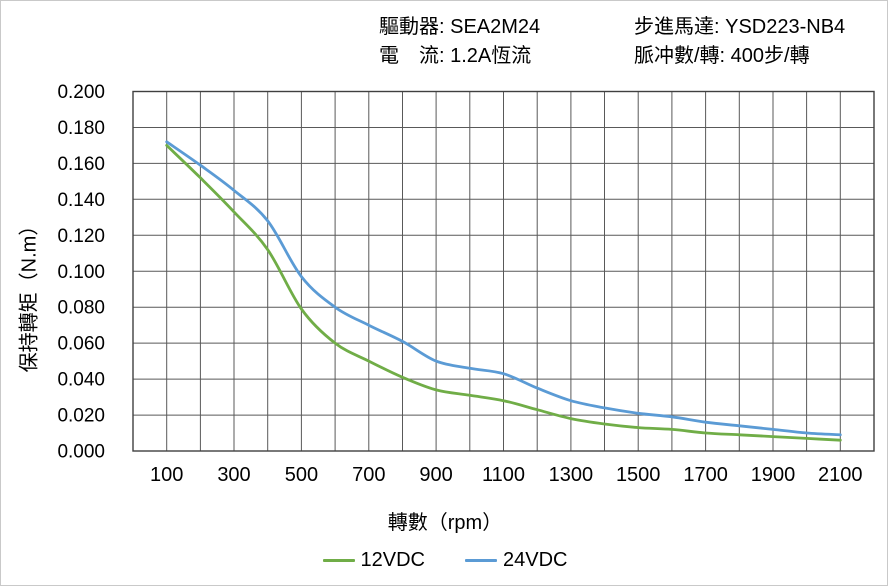  Describe the element at coordinates (81, 164) in the screenshot. I see `y-axis-tick-label: 0.160` at that location.